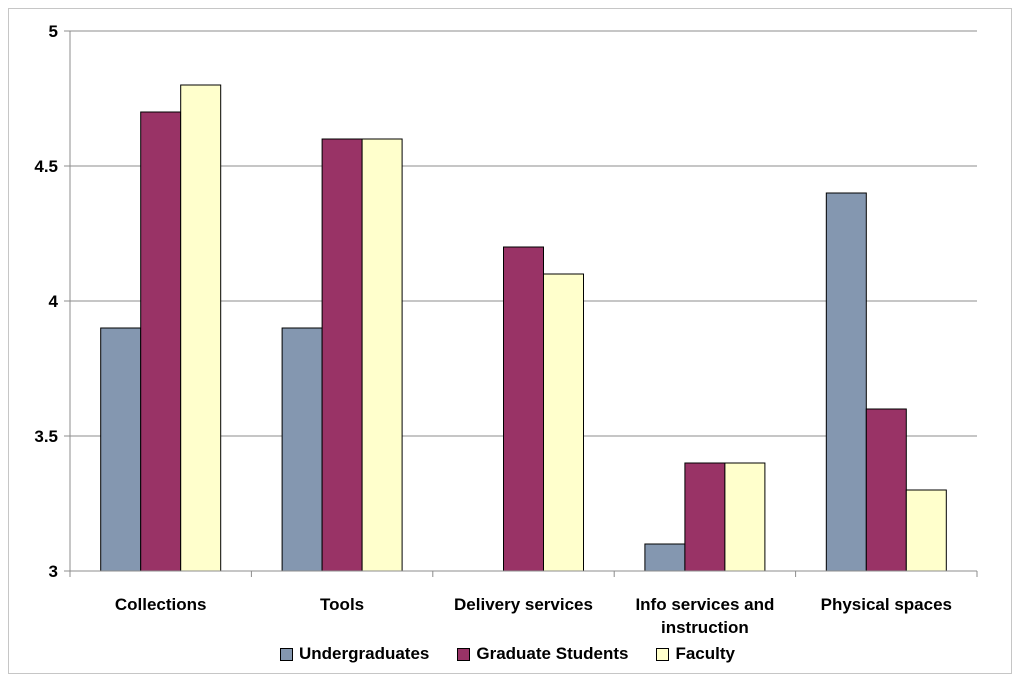 The width and height of the screenshot is (1015, 678). Describe the element at coordinates (563, 422) in the screenshot. I see `bar-faculty-delivery-services` at that location.